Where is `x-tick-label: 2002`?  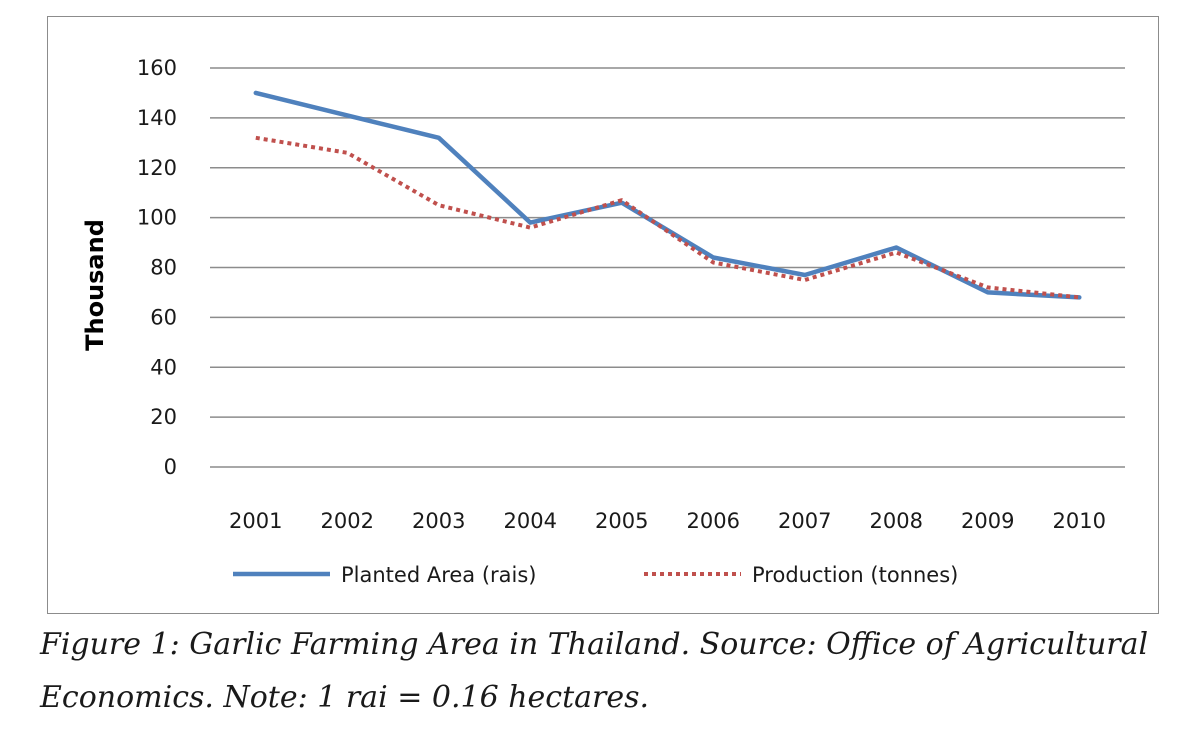
x-tick-label: 2002 is located at coordinates (347, 521).